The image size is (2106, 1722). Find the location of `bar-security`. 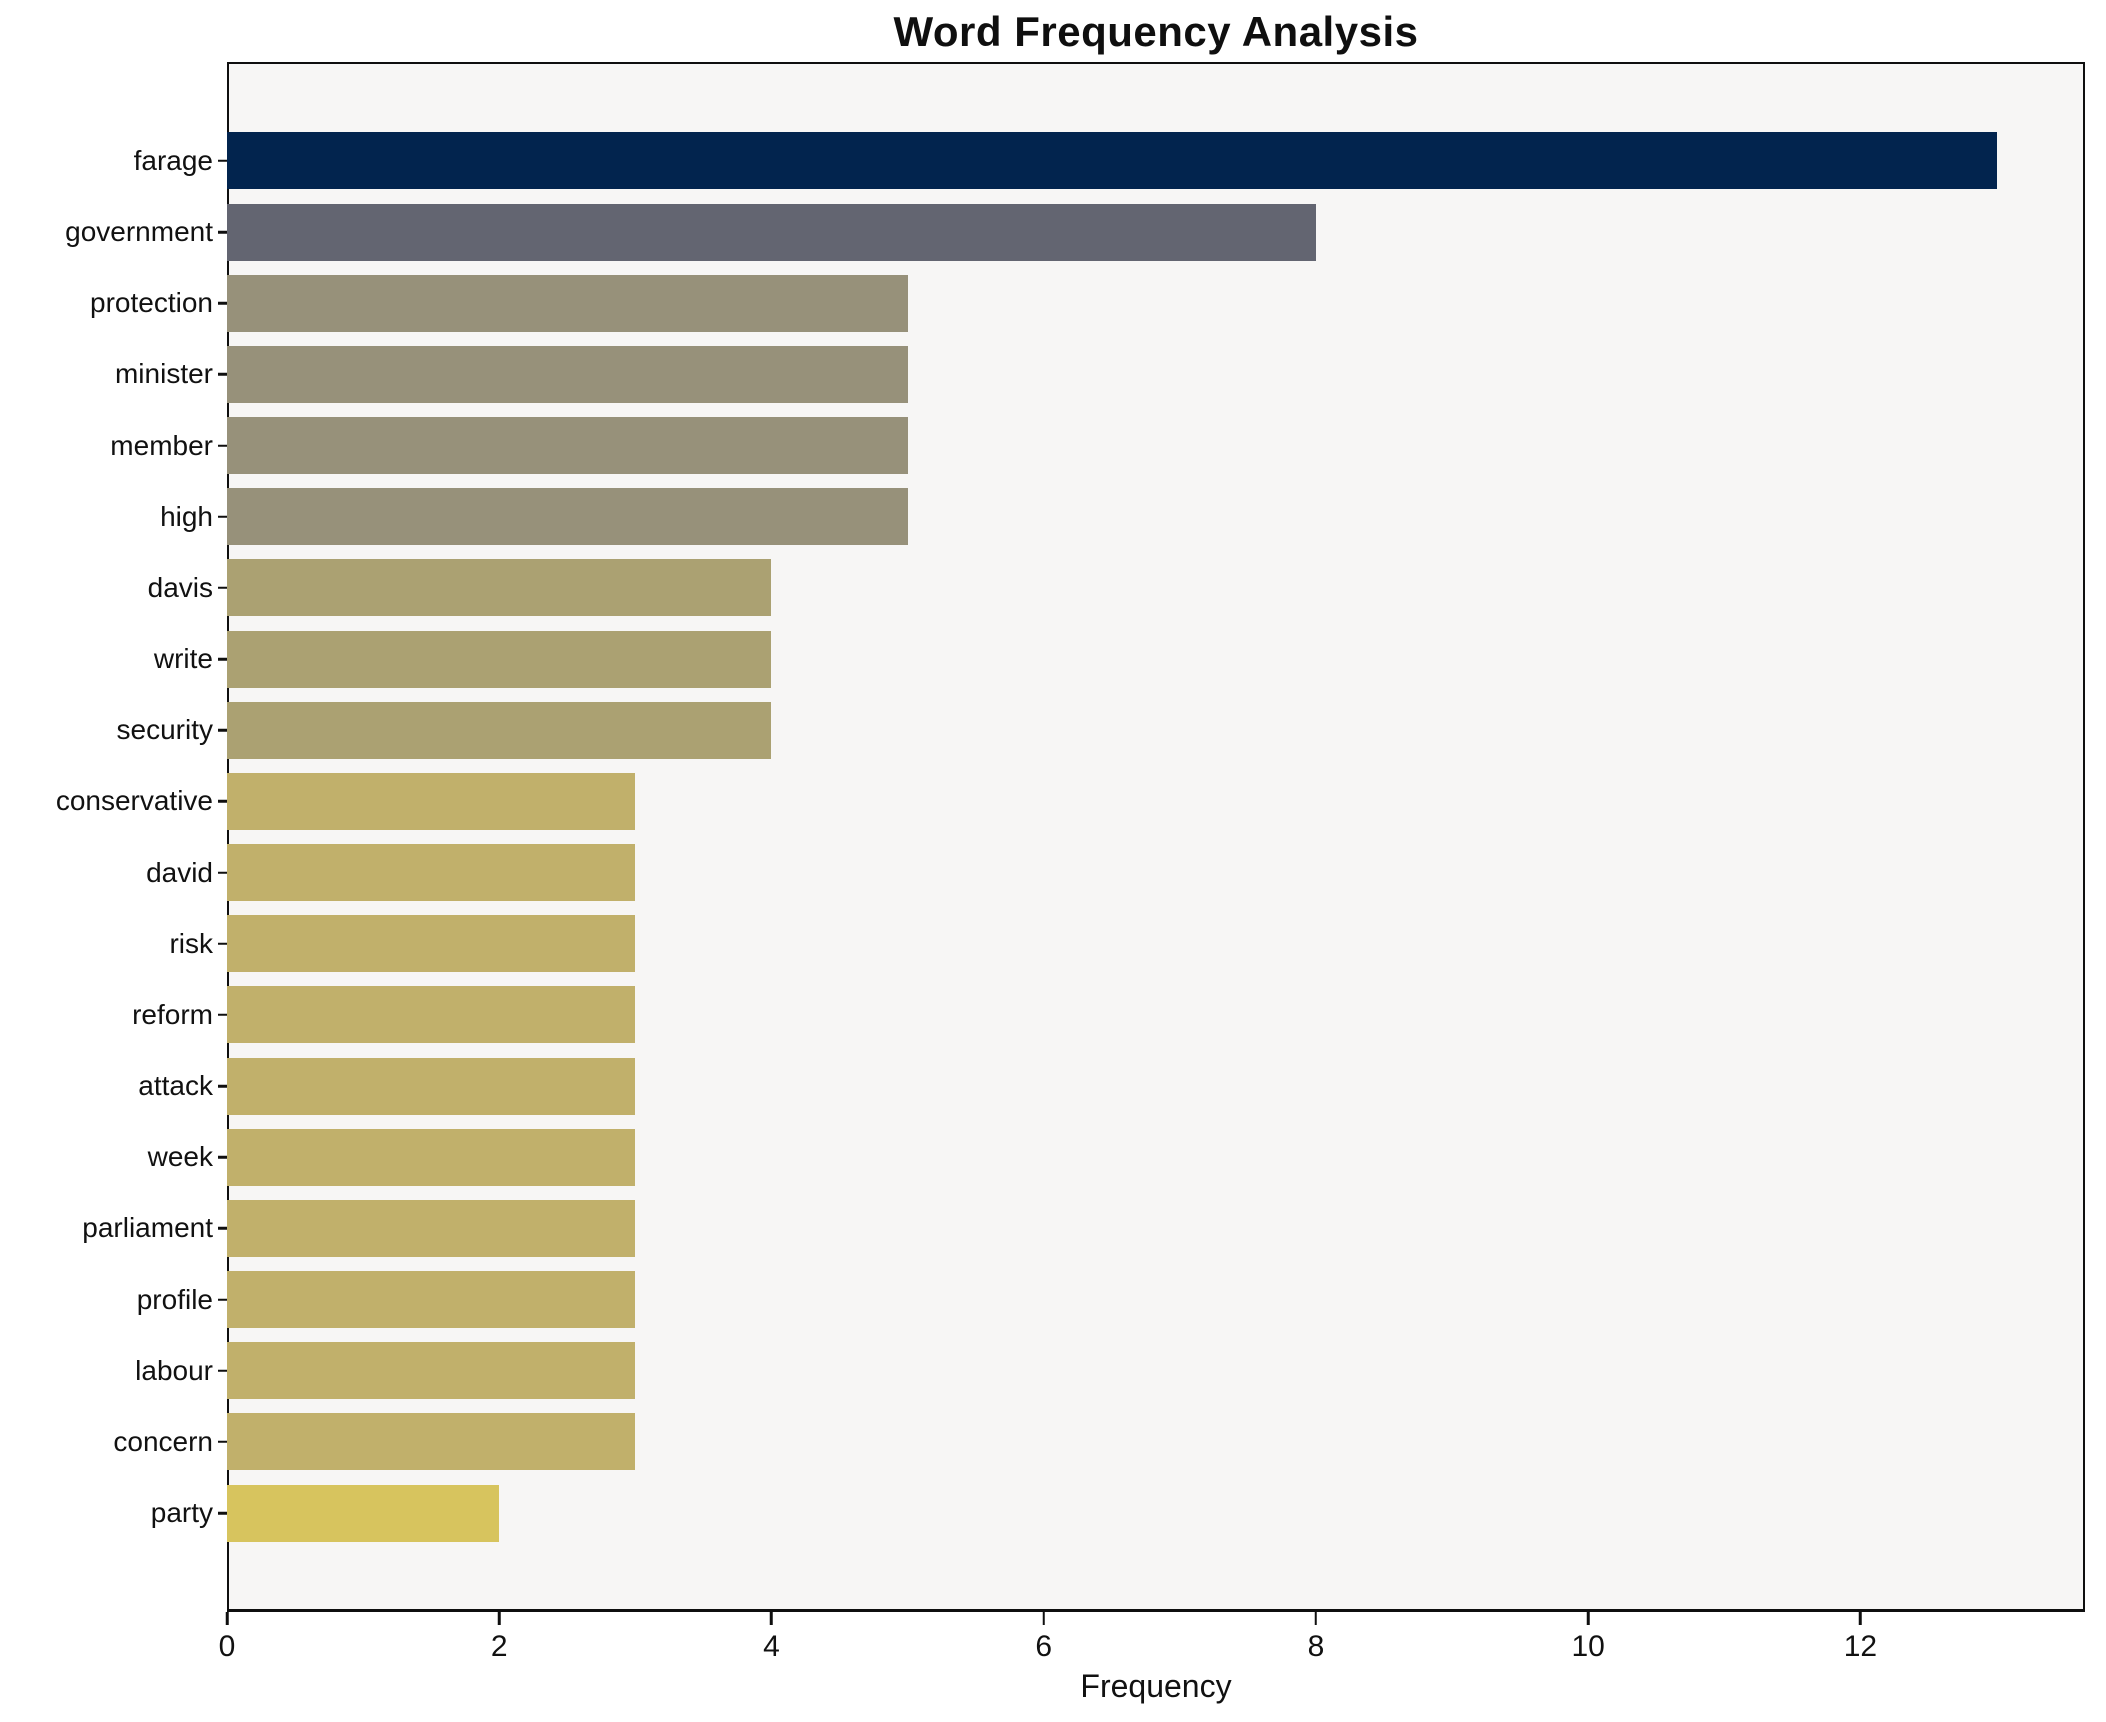

bar-security is located at coordinates (499, 730).